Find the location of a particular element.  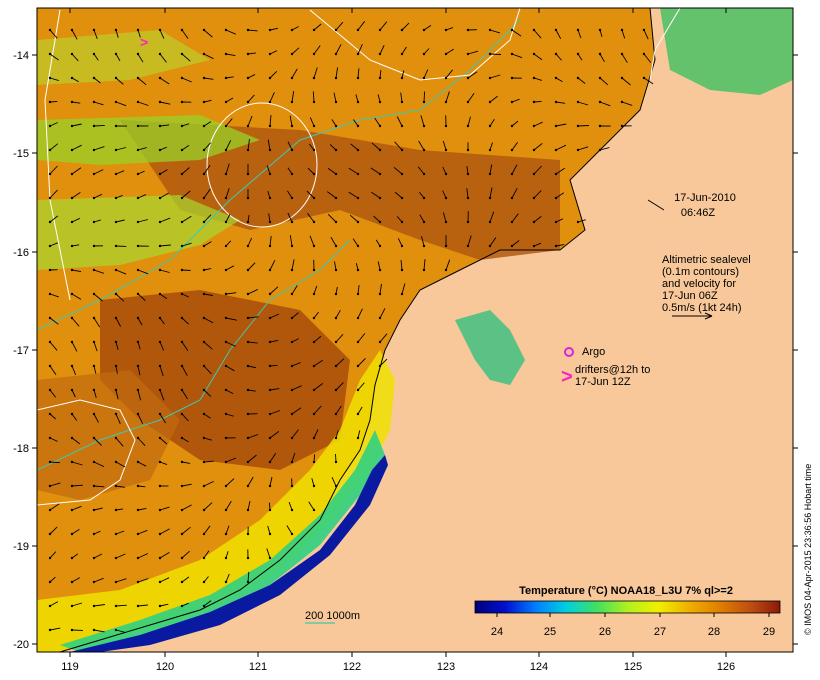

warm-core-north is located at coordinates (340, 190).